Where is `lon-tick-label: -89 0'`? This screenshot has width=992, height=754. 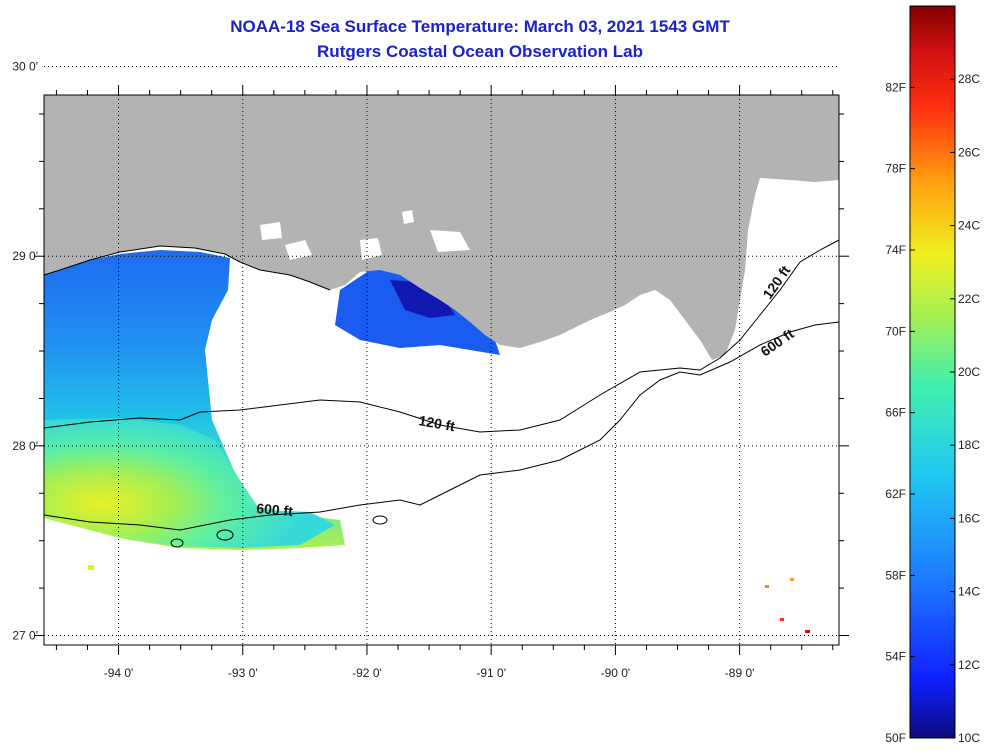
lon-tick-label: -89 0' is located at coordinates (740, 673).